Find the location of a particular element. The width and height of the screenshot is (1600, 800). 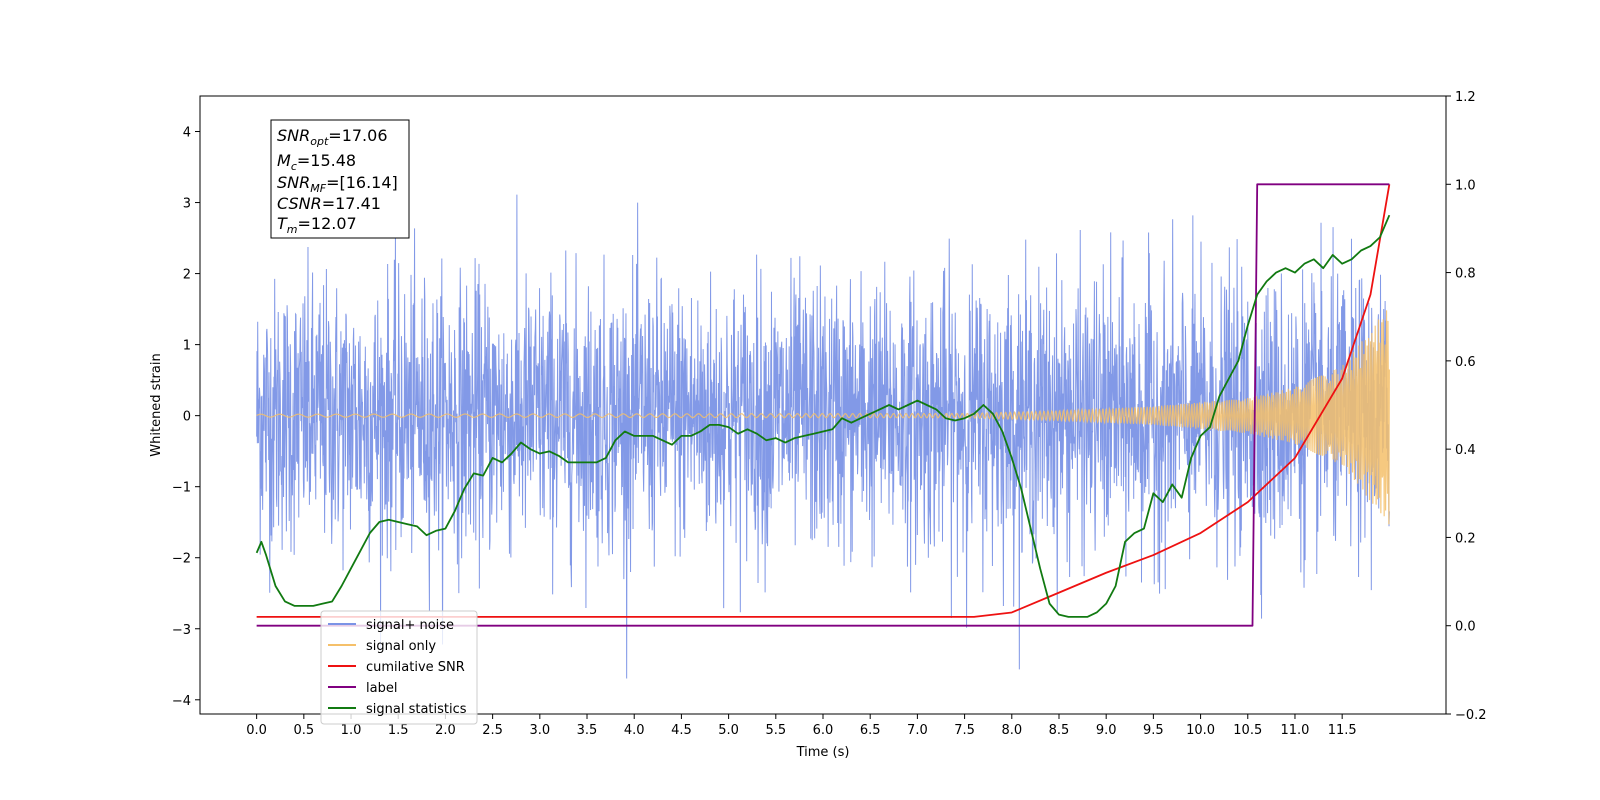

y2-tick-label: 0.4 is located at coordinates (1465, 450).